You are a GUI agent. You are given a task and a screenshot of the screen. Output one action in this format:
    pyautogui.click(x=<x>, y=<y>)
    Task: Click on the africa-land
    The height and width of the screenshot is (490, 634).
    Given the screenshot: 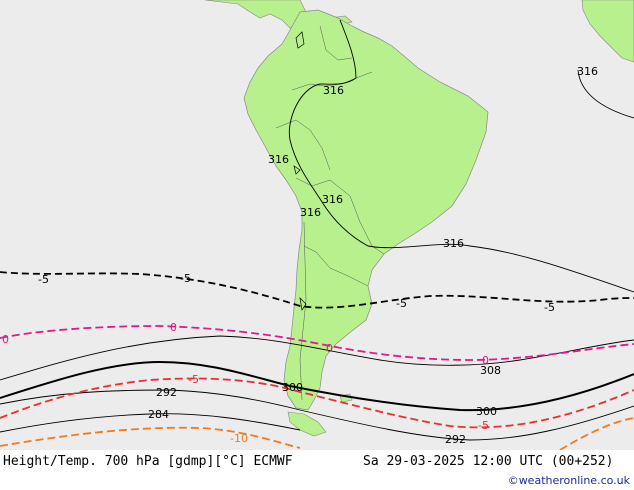 What is the action you would take?
    pyautogui.click(x=607, y=31)
    